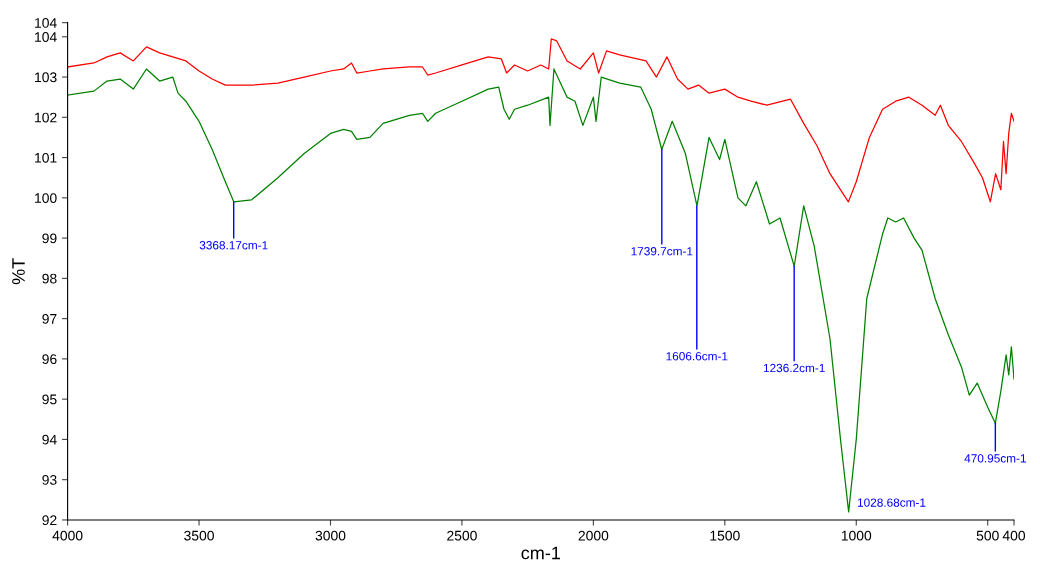  Describe the element at coordinates (49, 399) in the screenshot. I see `y-tick-label: 95` at that location.